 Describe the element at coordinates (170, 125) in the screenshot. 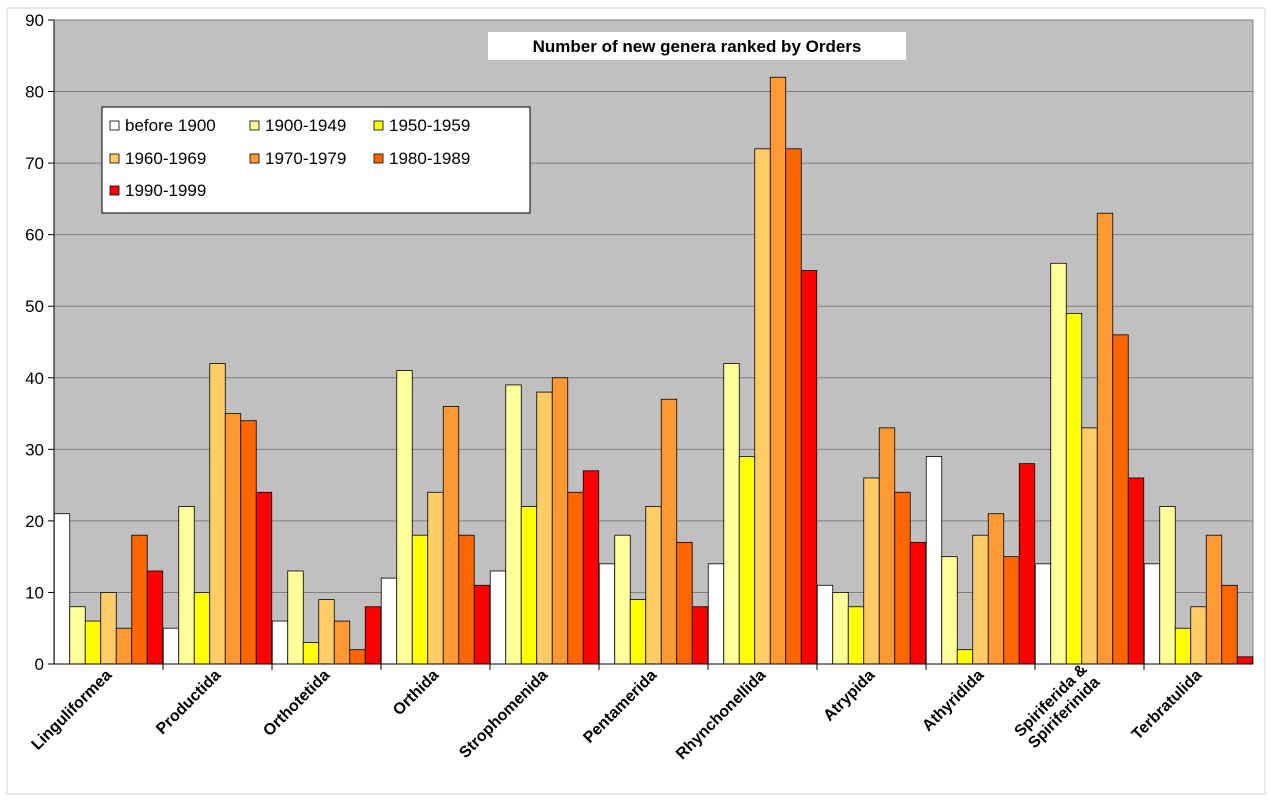

I see `legend-label: before 1900` at that location.